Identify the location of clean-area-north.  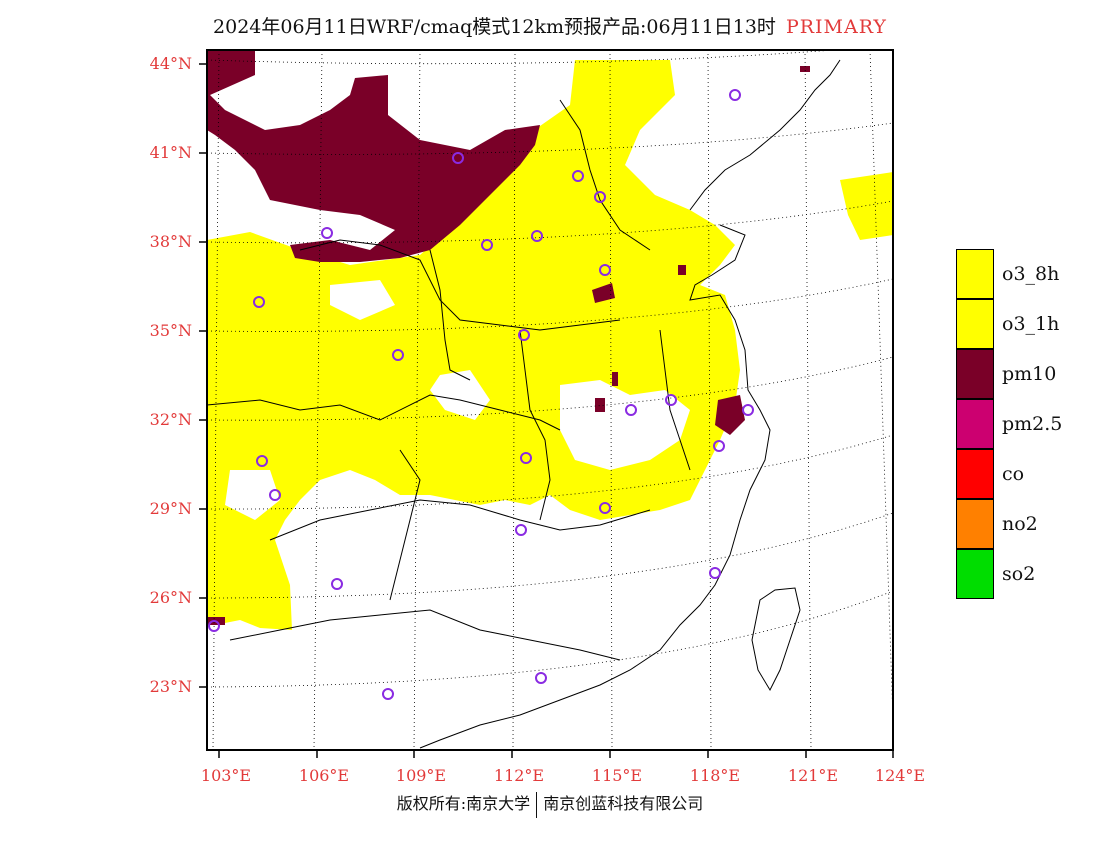
(362, 300).